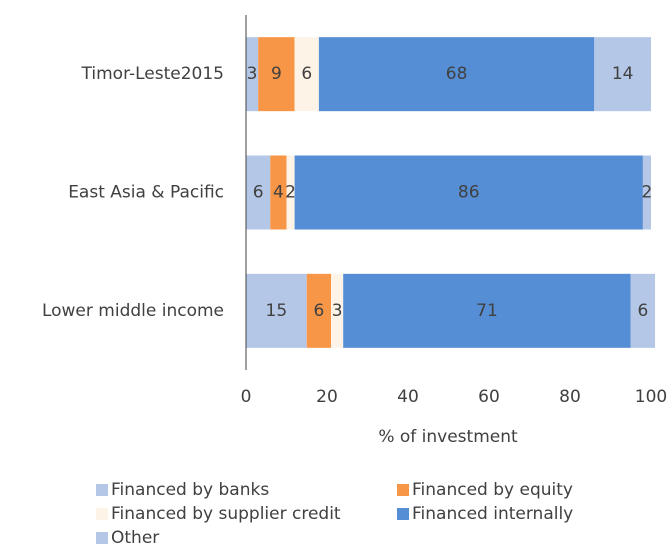 The width and height of the screenshot is (672, 548). Describe the element at coordinates (492, 514) in the screenshot. I see `legend-label: Financed internally` at that location.